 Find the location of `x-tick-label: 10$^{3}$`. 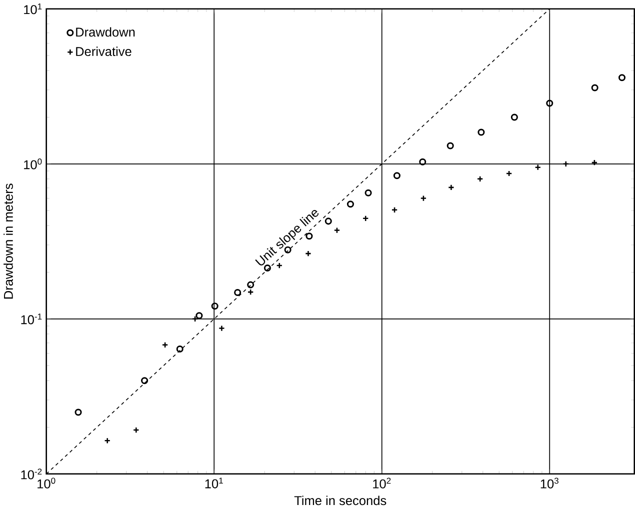

x-tick-label: 10$^{3}$ is located at coordinates (549, 483).